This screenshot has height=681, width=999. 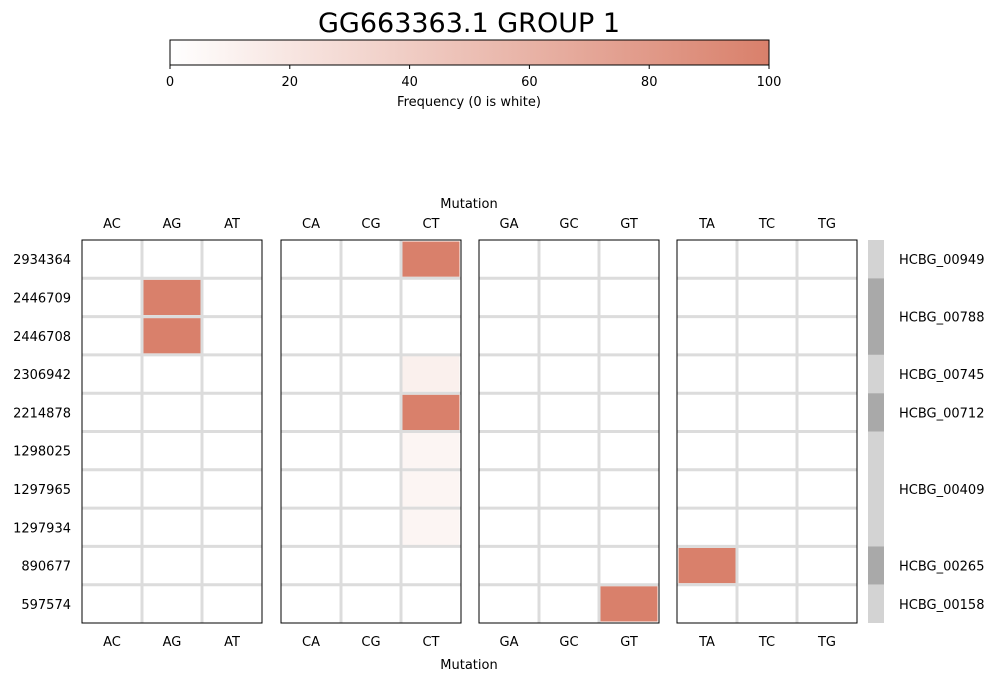 What do you see at coordinates (474, 77) in the screenshot?
I see `colorbar-ticks: 0 20 40 60 80 100` at bounding box center [474, 77].